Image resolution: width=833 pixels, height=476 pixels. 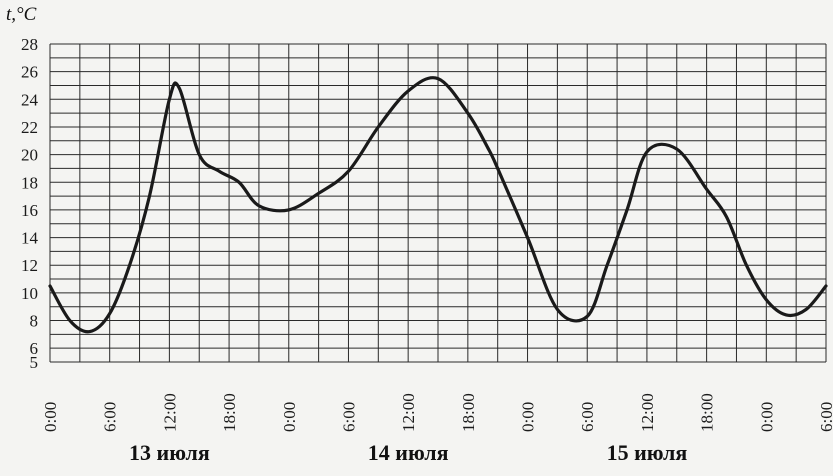 What do you see at coordinates (29, 155) in the screenshot?
I see `y-tick-label: 20` at bounding box center [29, 155].